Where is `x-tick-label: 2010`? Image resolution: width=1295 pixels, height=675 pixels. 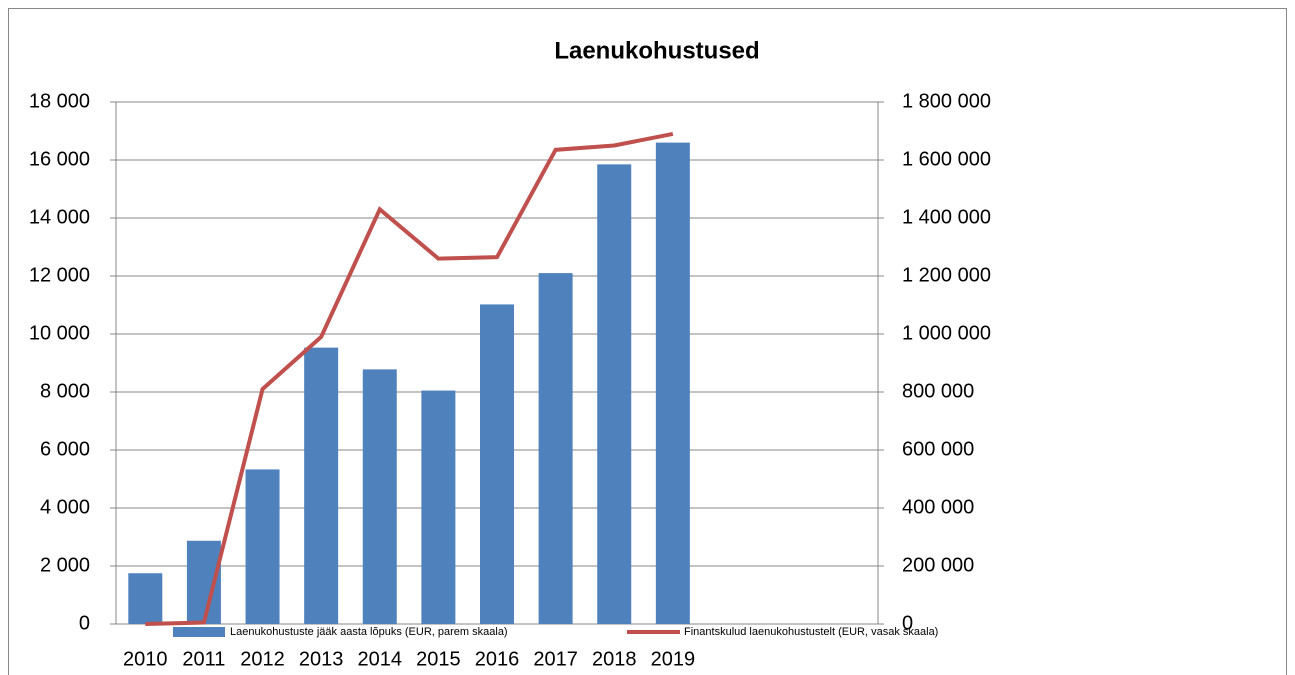 x-tick-label: 2010 is located at coordinates (145, 659).